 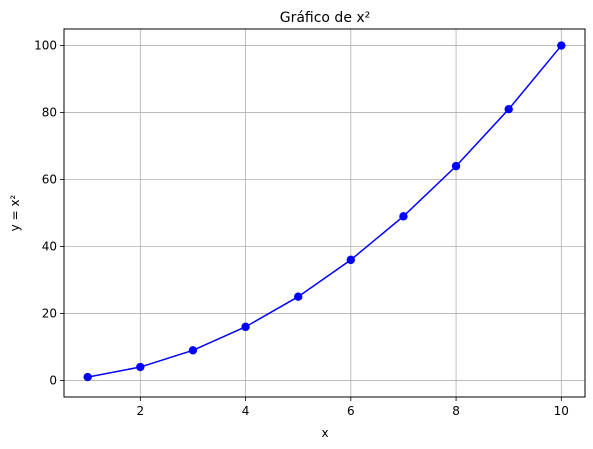 I want to click on x-axis-label: x, so click(x=324, y=433).